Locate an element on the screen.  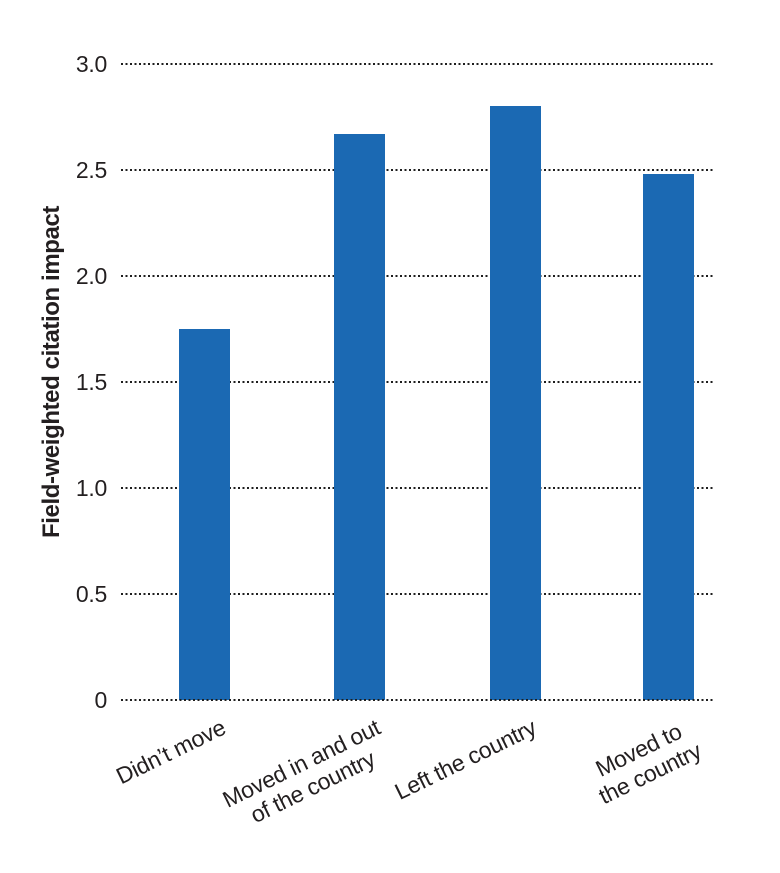
x-tick-label: Moved in and out of the country is located at coordinates (301, 771).